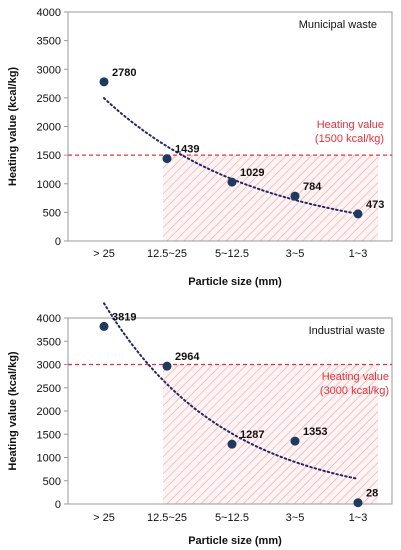 The width and height of the screenshot is (401, 550). Describe the element at coordinates (187, 357) in the screenshot. I see `data-label: 2964` at that location.